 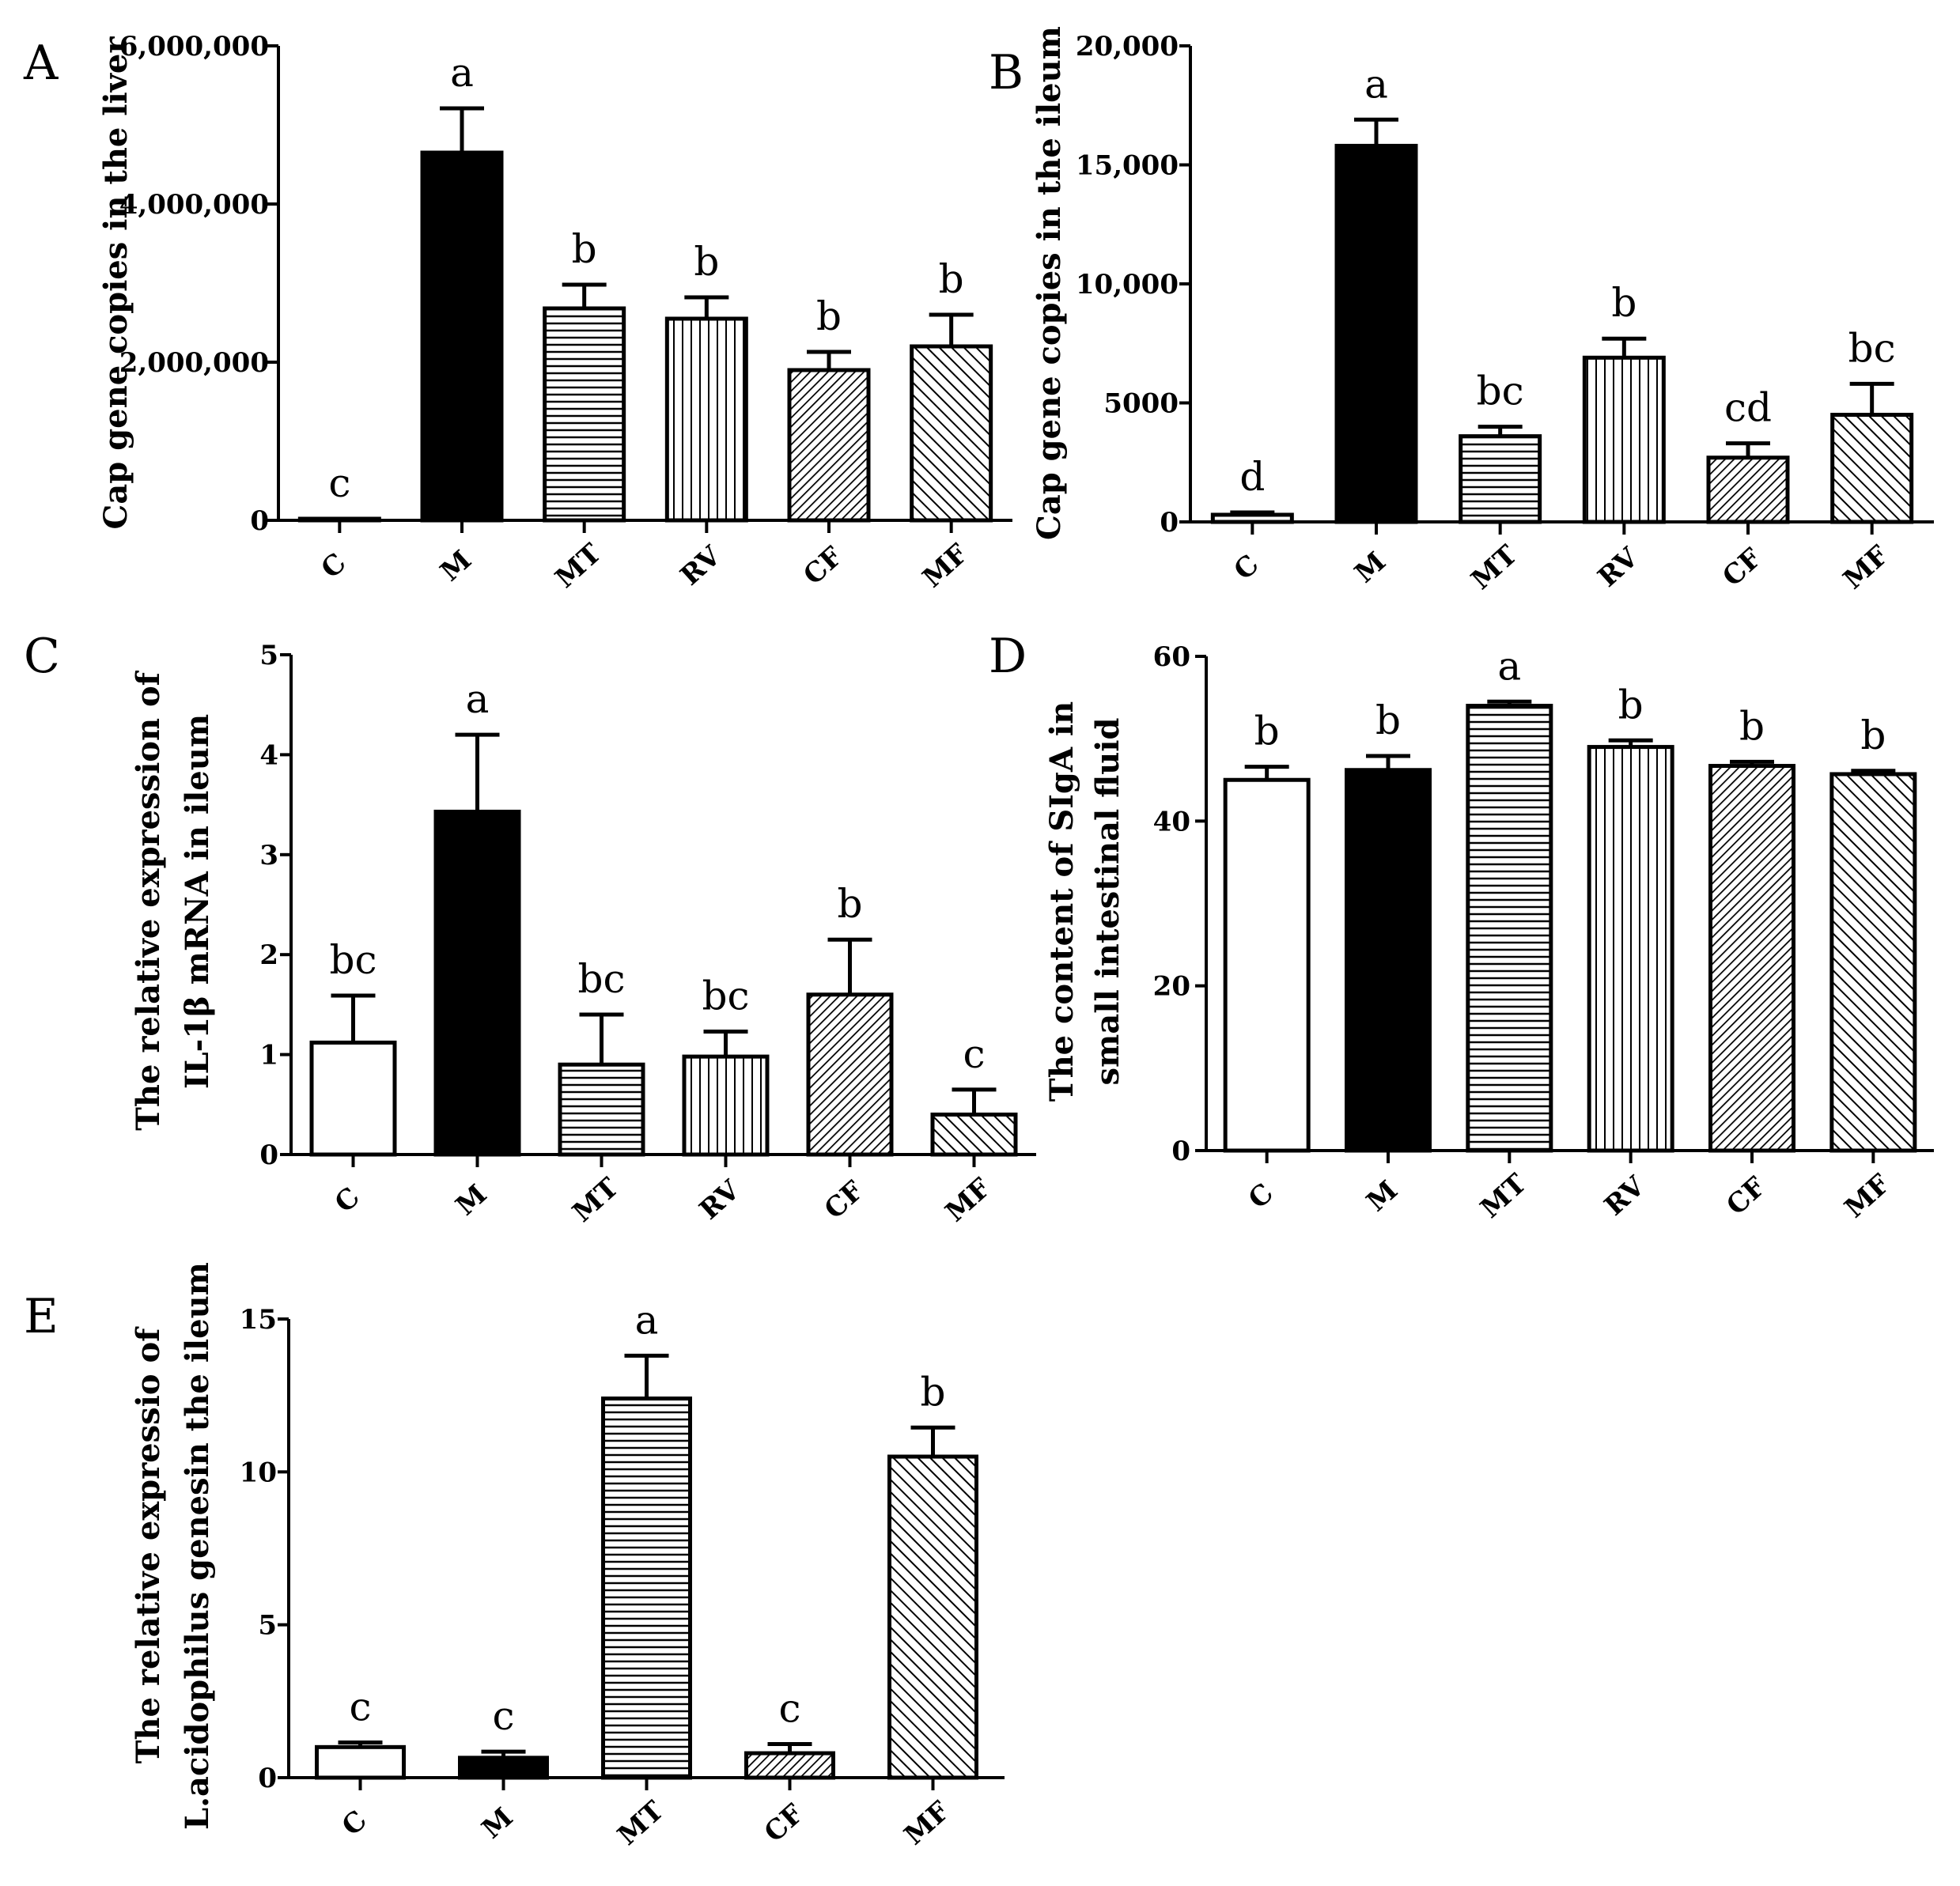 What do you see at coordinates (268, 755) in the screenshot?
I see `y-tick-label: 4` at bounding box center [268, 755].